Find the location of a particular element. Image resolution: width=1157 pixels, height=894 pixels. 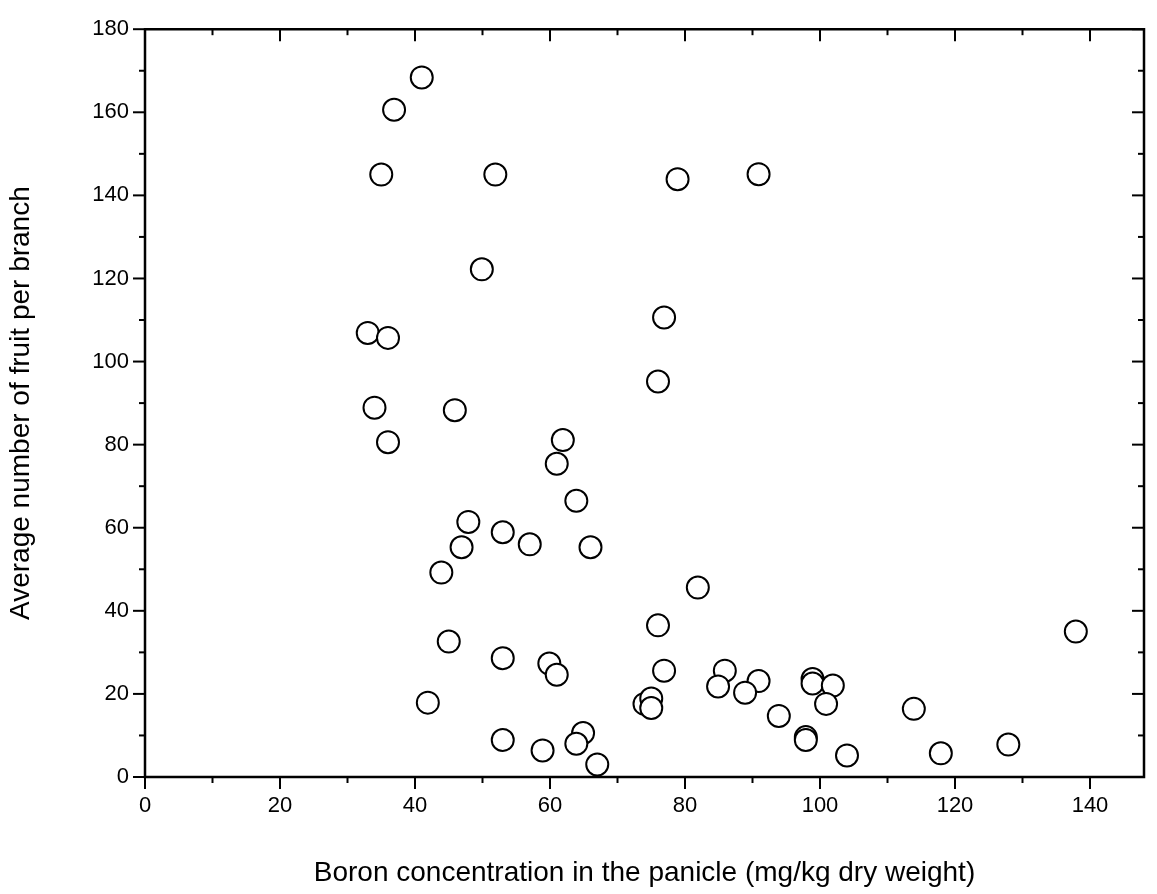

y-tick-label: 80 is located at coordinates (116, 443).